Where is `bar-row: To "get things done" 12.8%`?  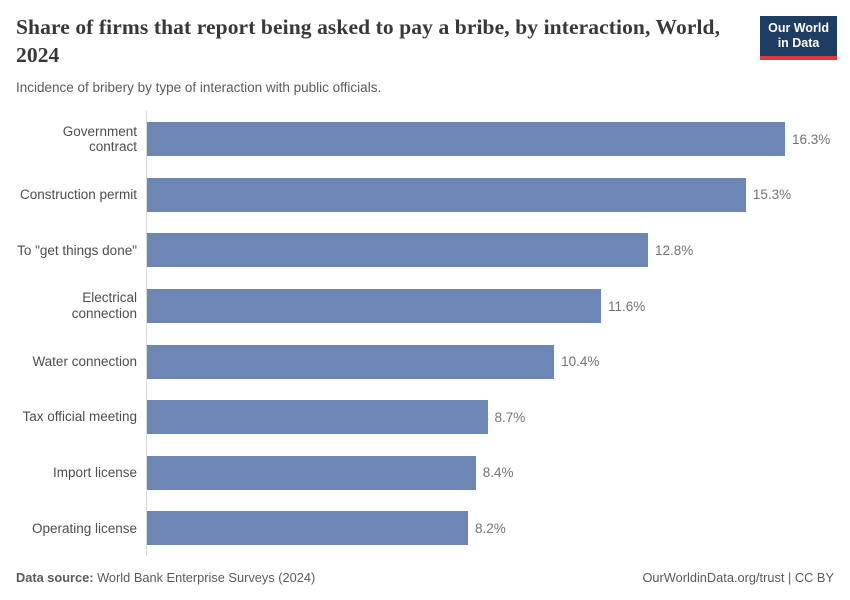 bar-row: To "get things done" 12.8% is located at coordinates (425, 250).